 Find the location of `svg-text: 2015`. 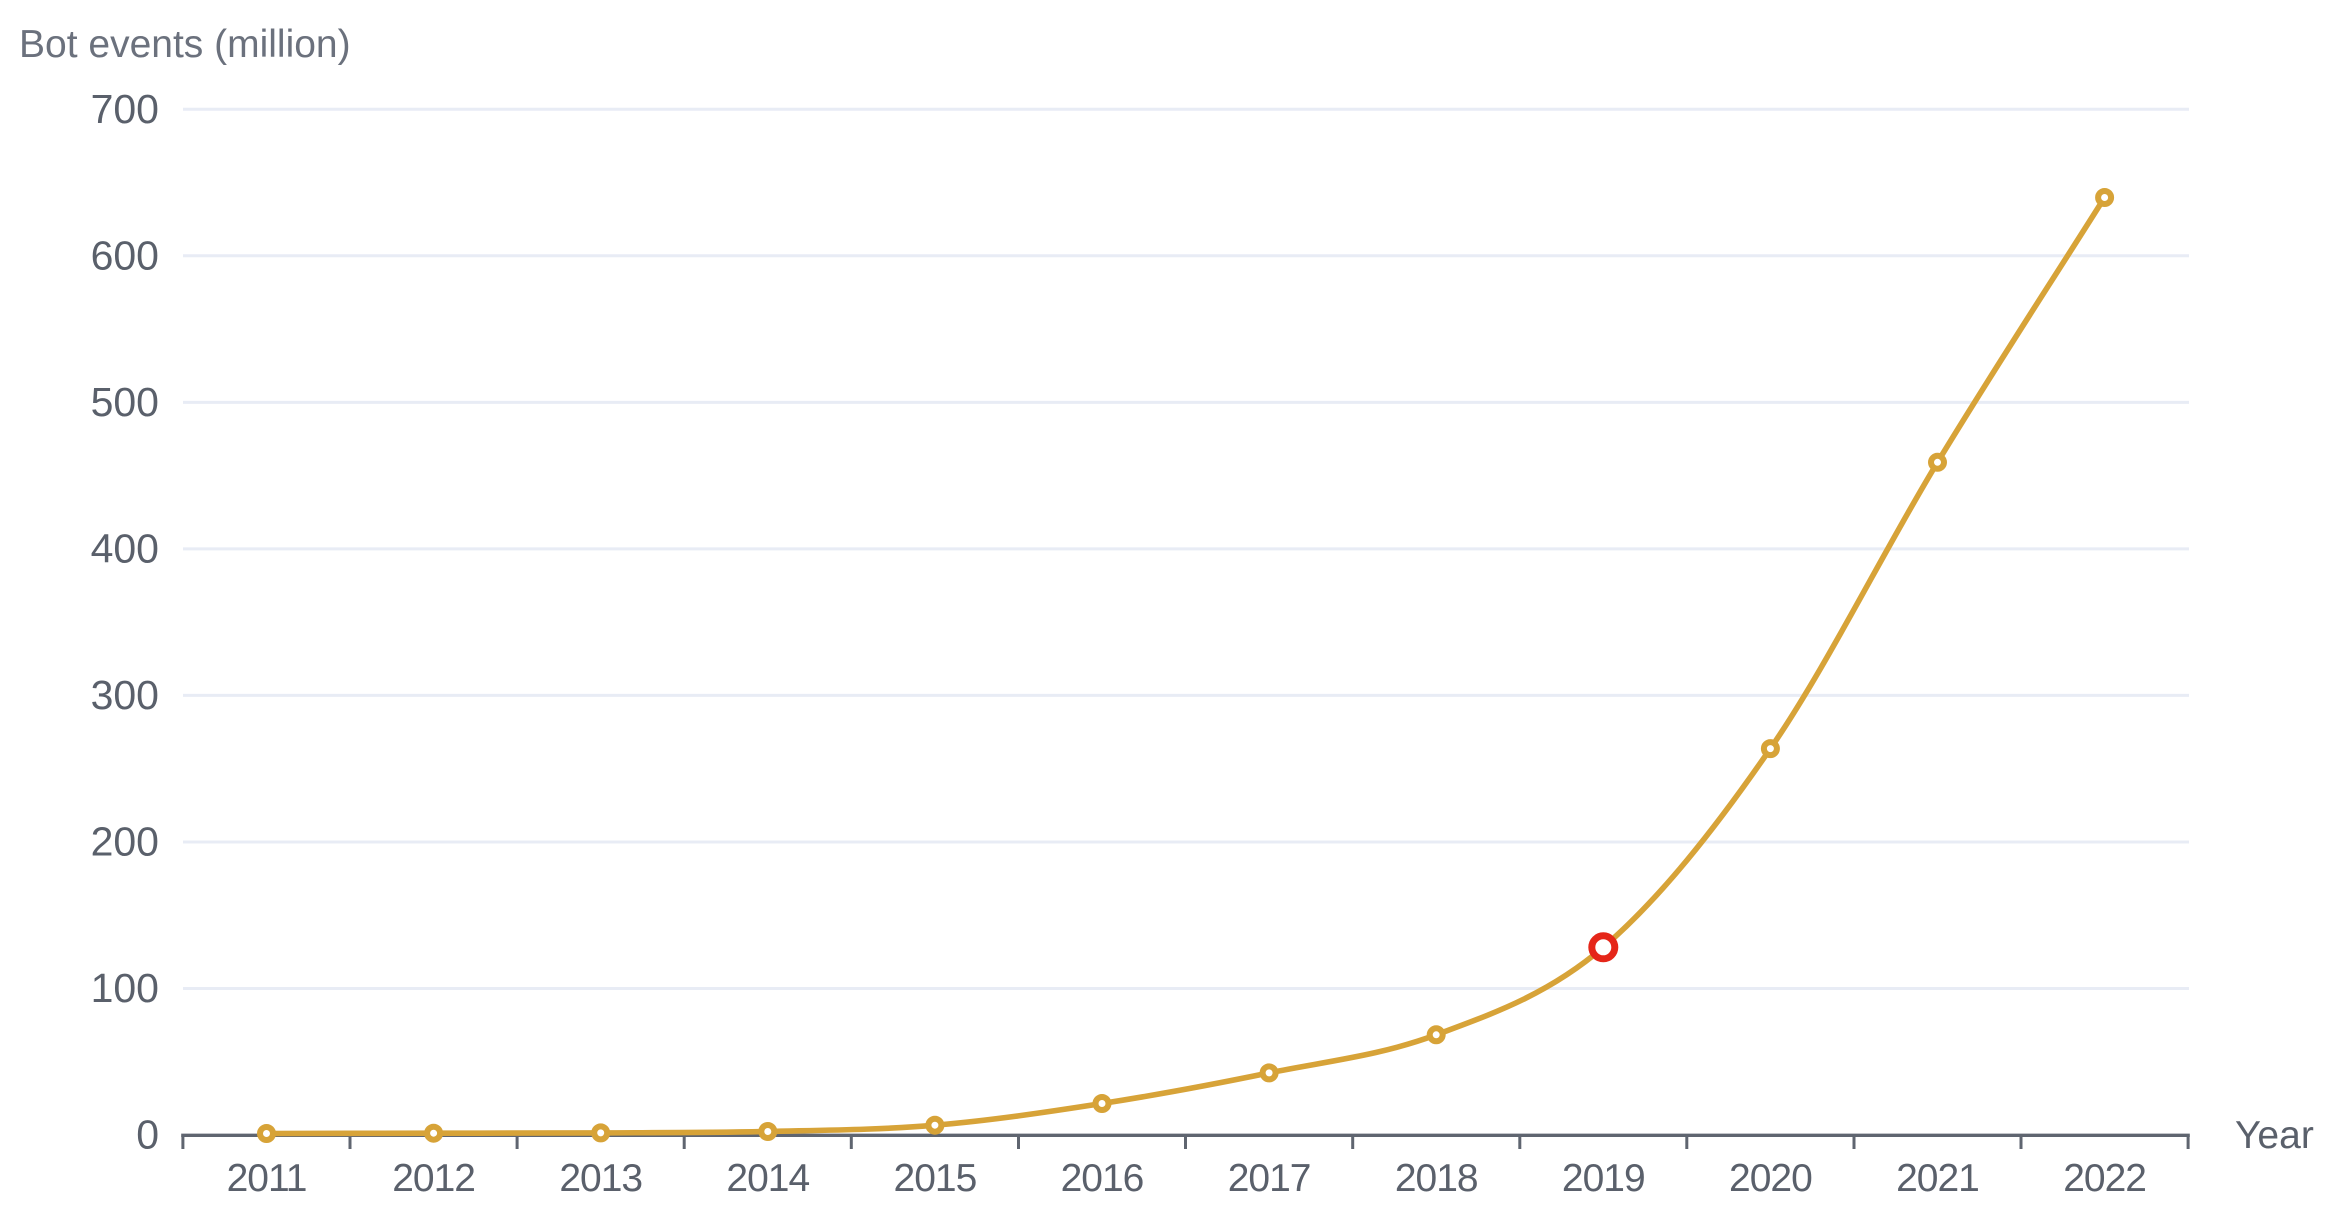

svg-text: 2015 is located at coordinates (935, 1178).